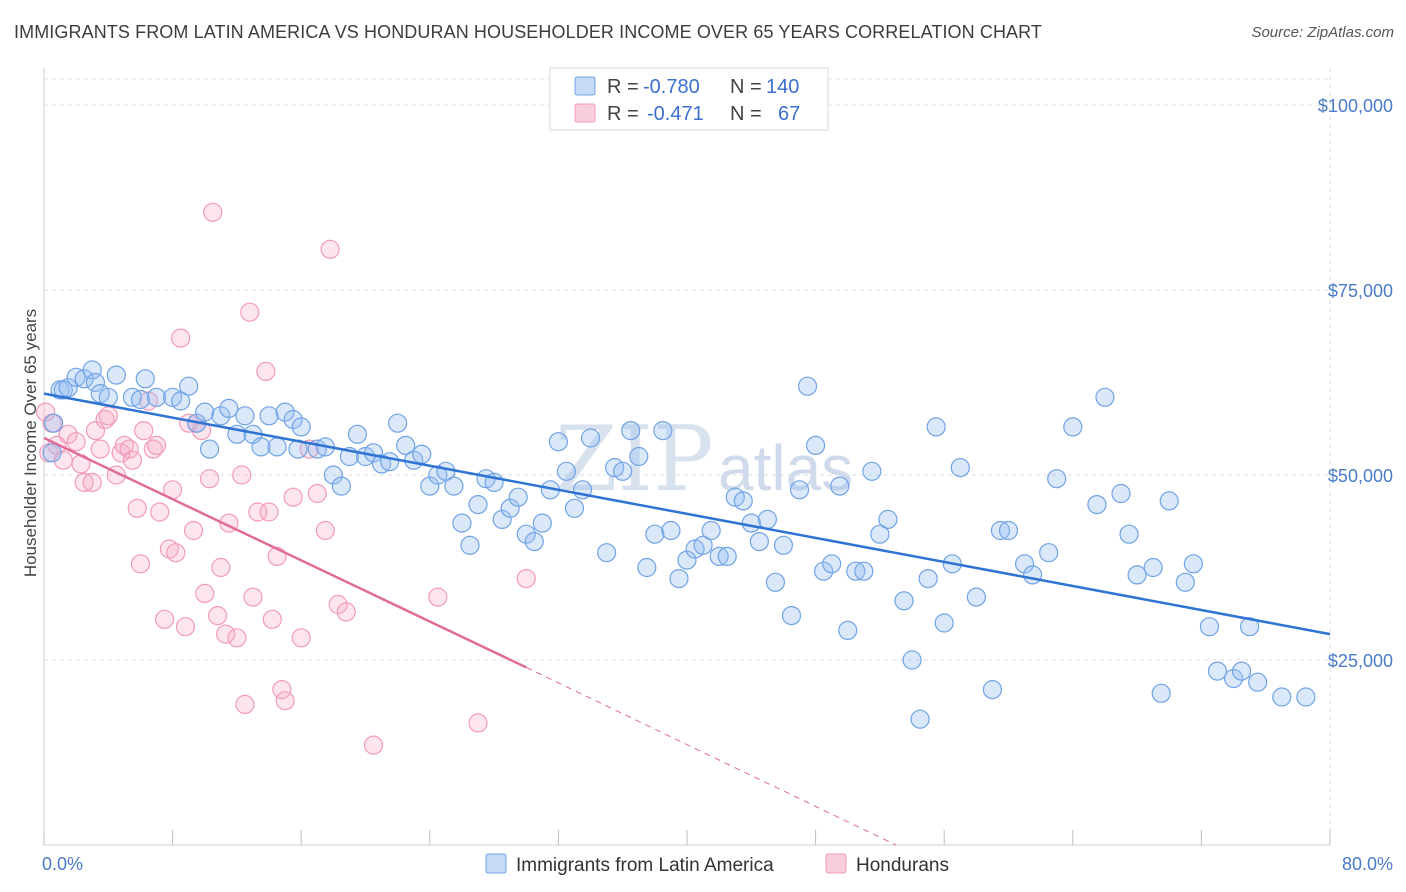  I want to click on legend-r-label-1: R =, so click(623, 87).